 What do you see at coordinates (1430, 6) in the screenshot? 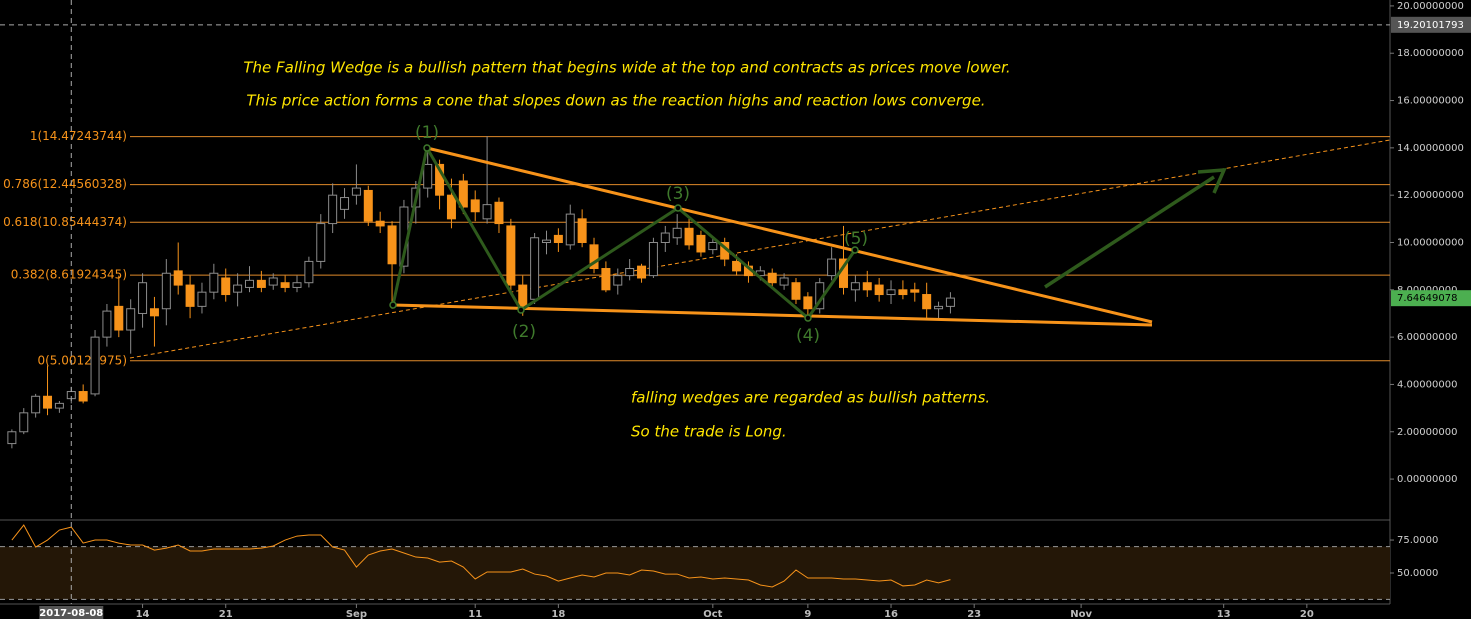
I see `y-tick-label: 20.00000000` at bounding box center [1430, 6].